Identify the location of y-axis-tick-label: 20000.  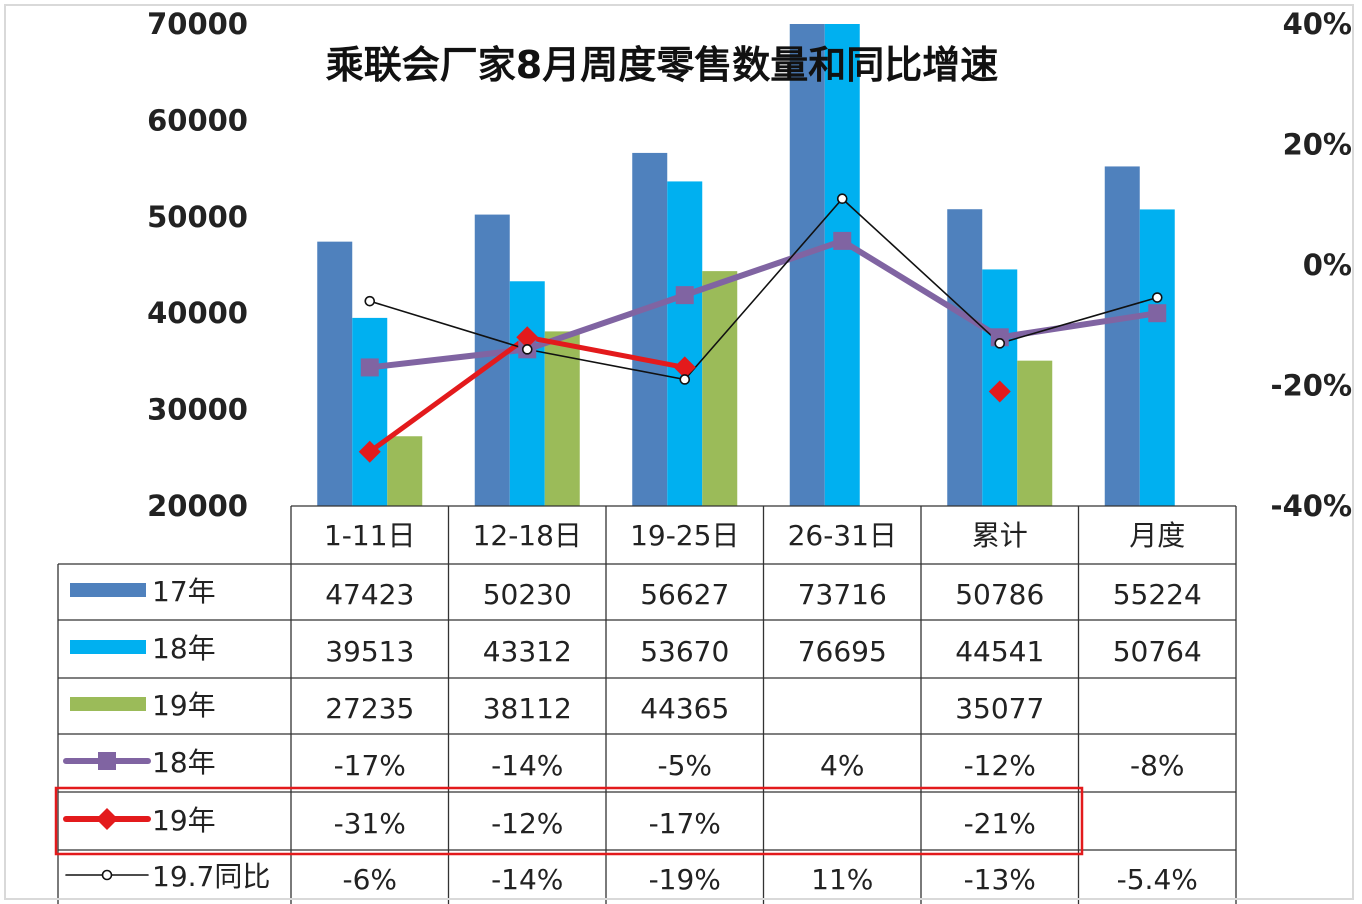
(197, 506).